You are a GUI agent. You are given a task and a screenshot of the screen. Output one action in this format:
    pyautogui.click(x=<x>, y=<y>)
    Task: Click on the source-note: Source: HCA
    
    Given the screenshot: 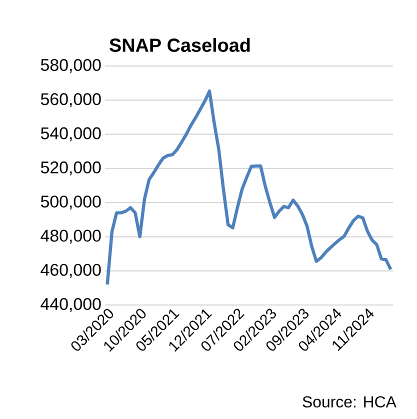 What is the action you would take?
    pyautogui.click(x=349, y=402)
    